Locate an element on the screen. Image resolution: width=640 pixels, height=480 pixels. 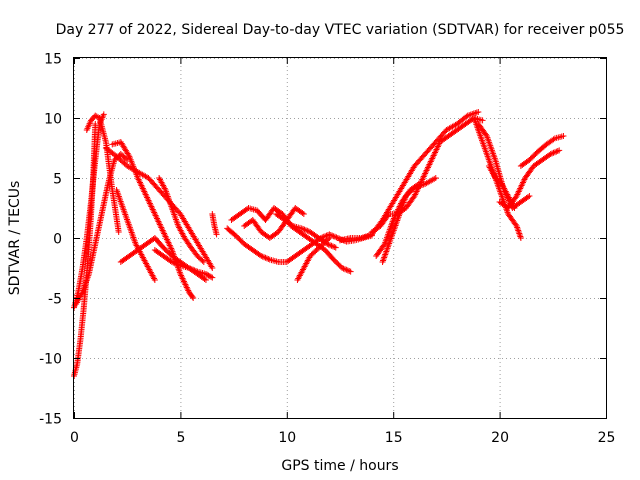
x-tick-label: 25 is located at coordinates (607, 438).